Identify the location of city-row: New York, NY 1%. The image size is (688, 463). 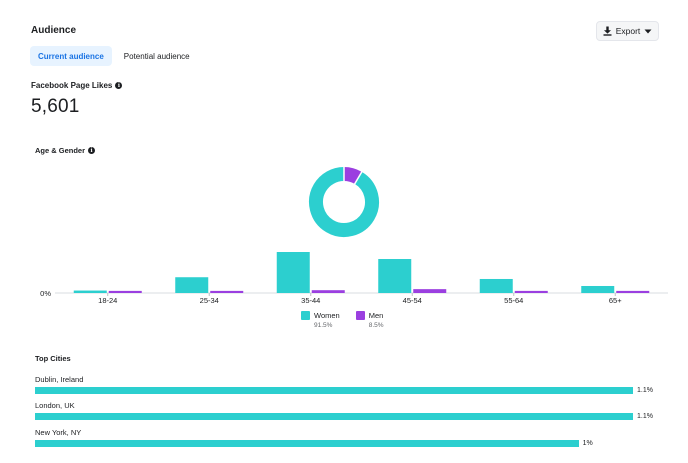
(355, 437).